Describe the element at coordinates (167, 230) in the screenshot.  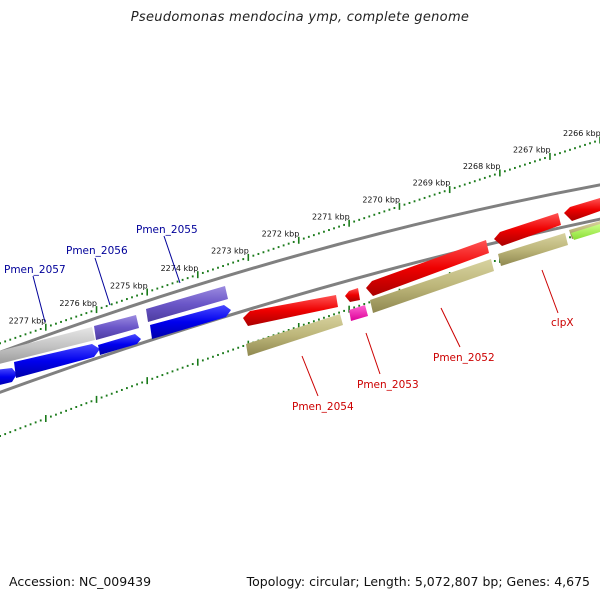
I see `gene-label-pmen-2055: Pmen_2055` at that location.